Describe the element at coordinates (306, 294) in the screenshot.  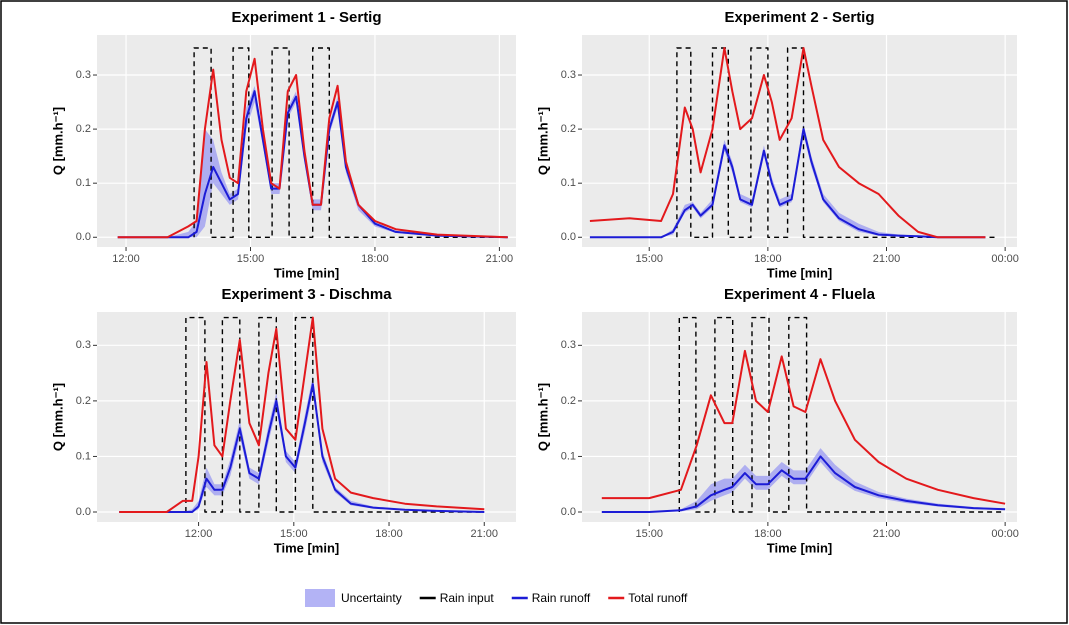
I see `panel-title: Experiment 3 - Dischma` at that location.